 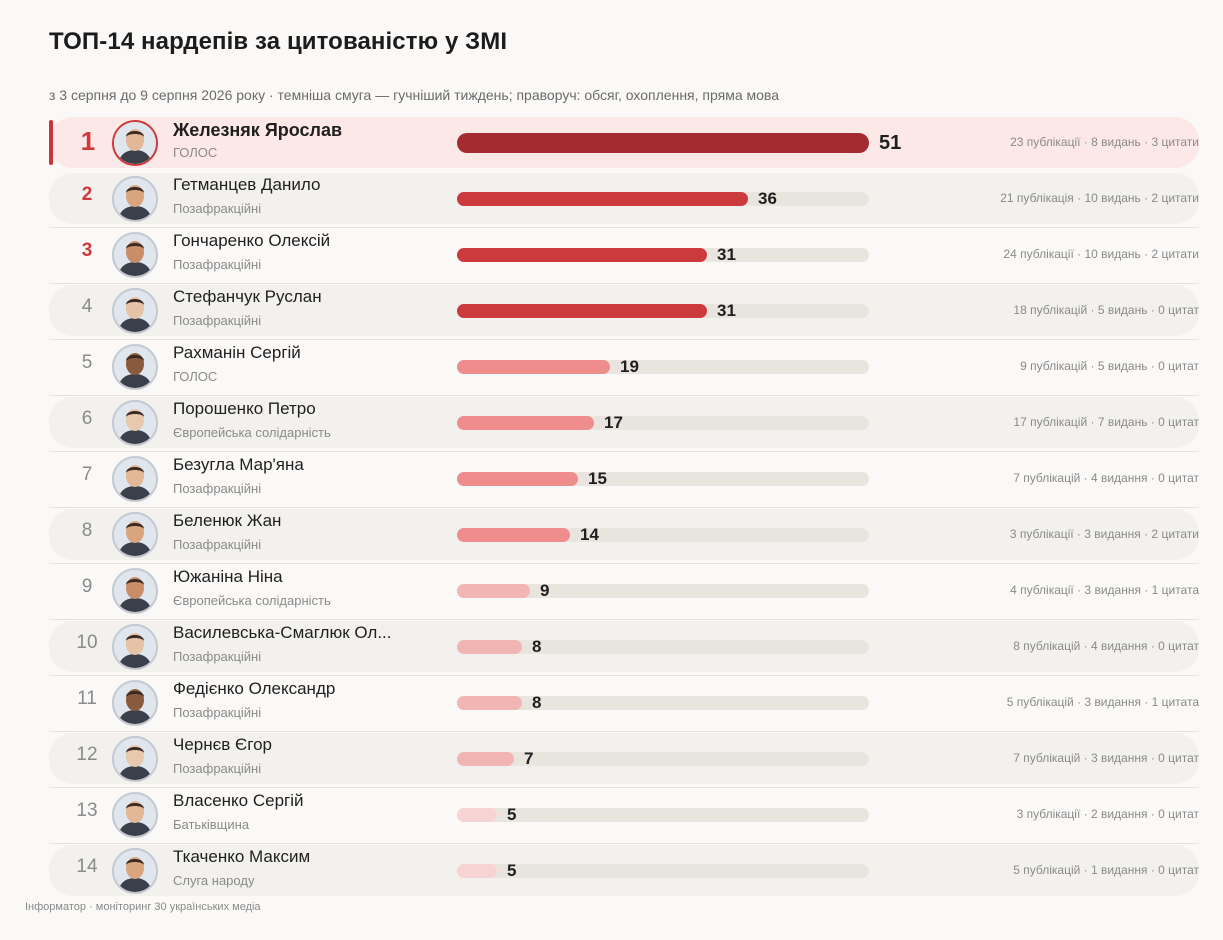 I want to click on rank-number: 11, so click(x=87, y=698).